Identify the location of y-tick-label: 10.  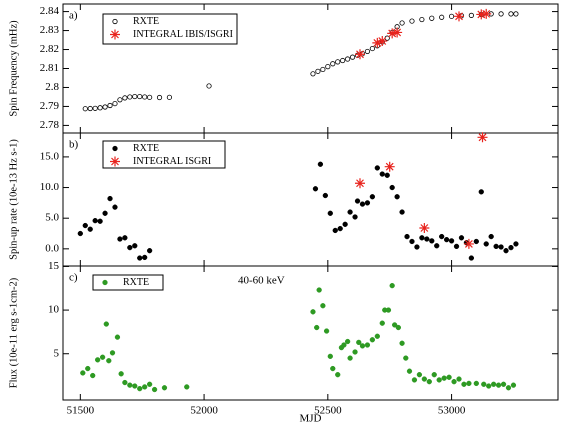
(54, 310).